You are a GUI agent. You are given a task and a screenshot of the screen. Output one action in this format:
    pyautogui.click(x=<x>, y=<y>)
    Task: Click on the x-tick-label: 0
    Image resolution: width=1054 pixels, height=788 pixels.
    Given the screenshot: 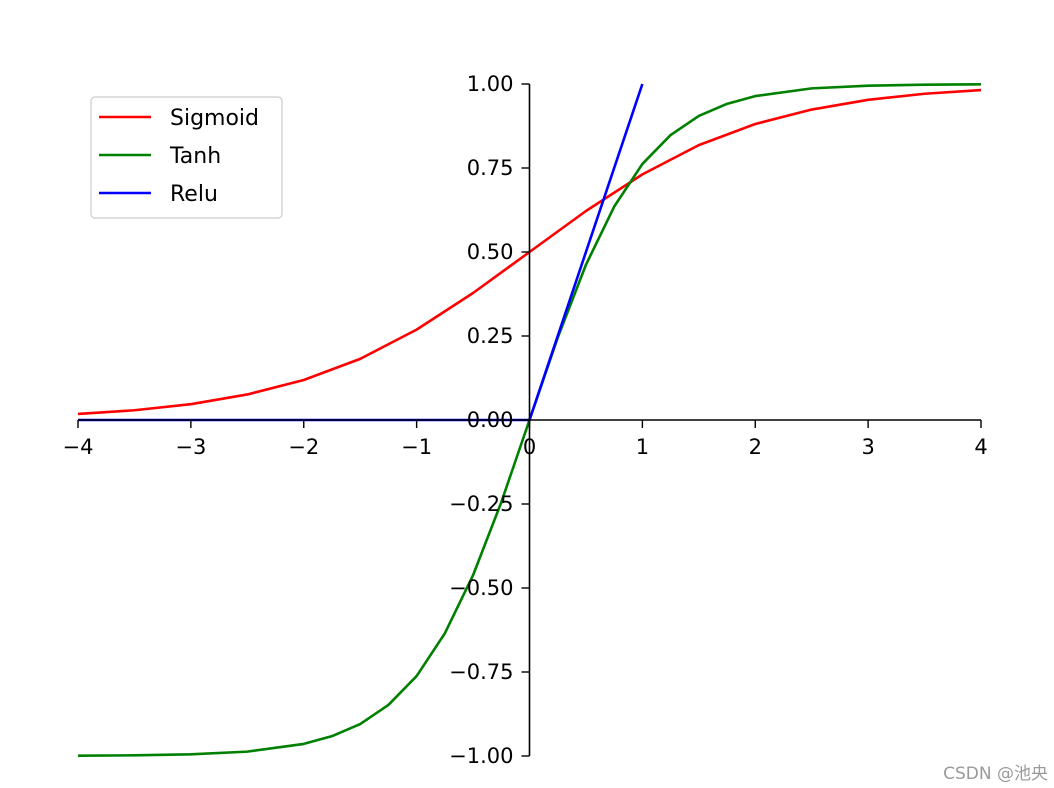 What is the action you would take?
    pyautogui.click(x=529, y=447)
    